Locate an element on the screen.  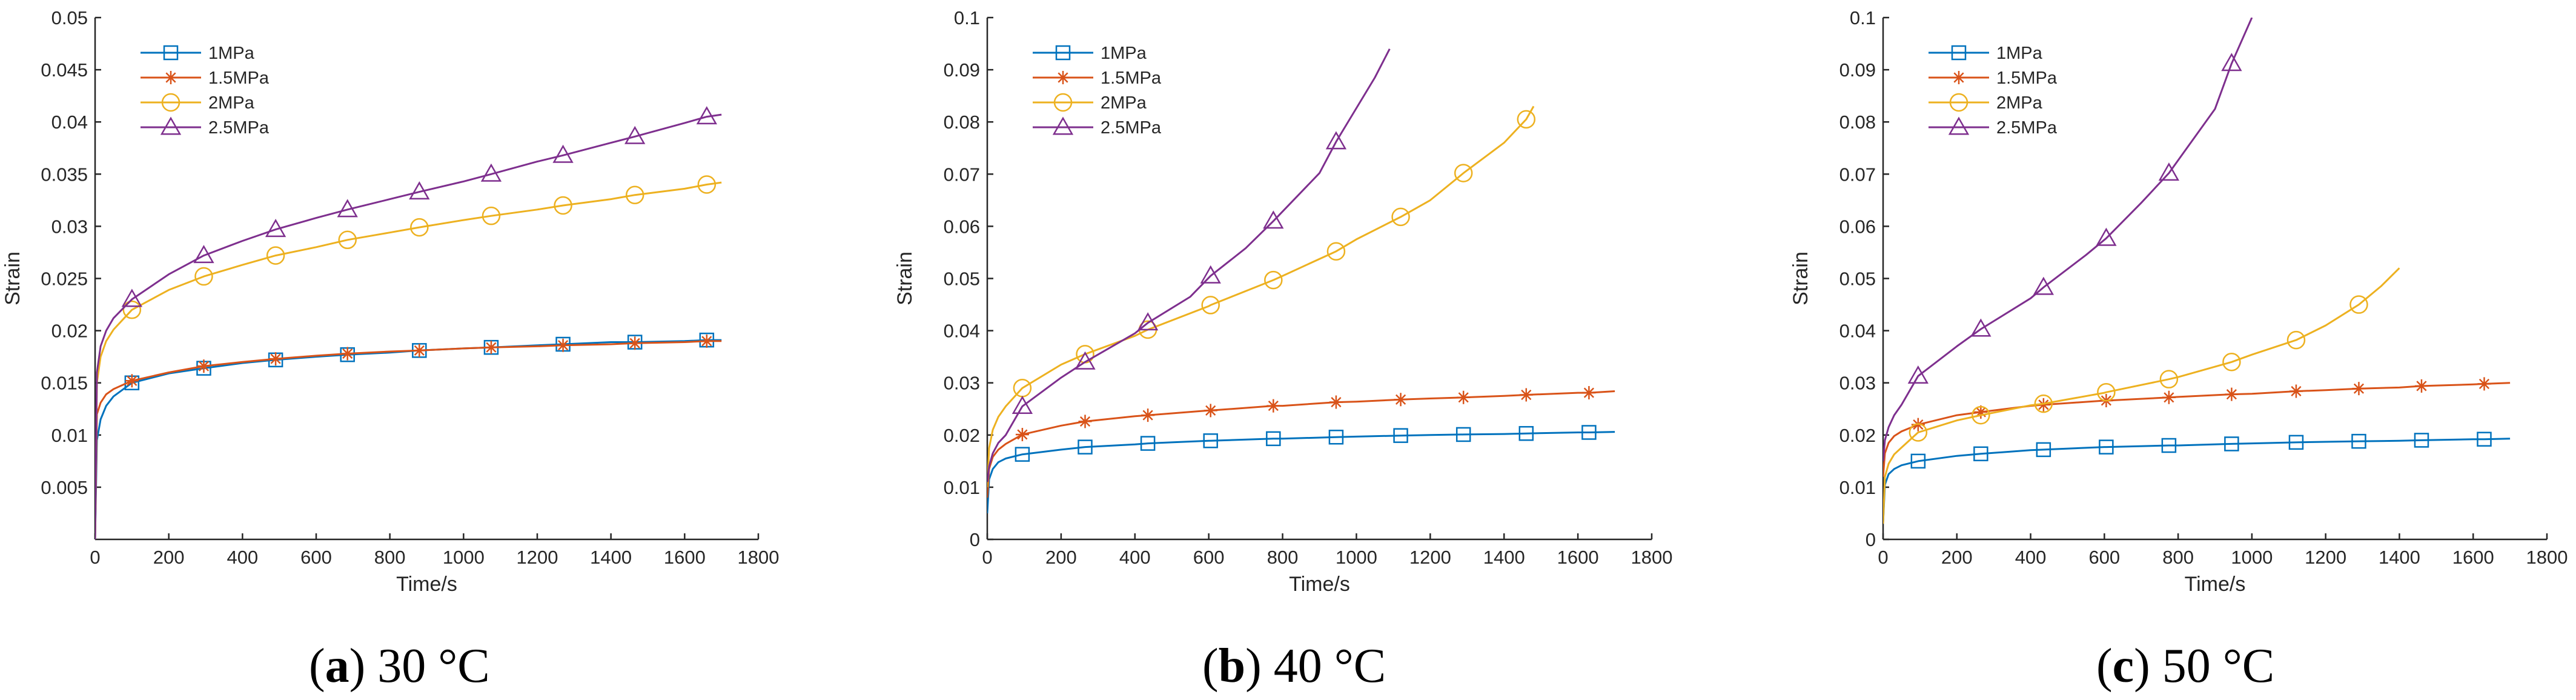
chart-b-legend-marker is located at coordinates (1063, 53).